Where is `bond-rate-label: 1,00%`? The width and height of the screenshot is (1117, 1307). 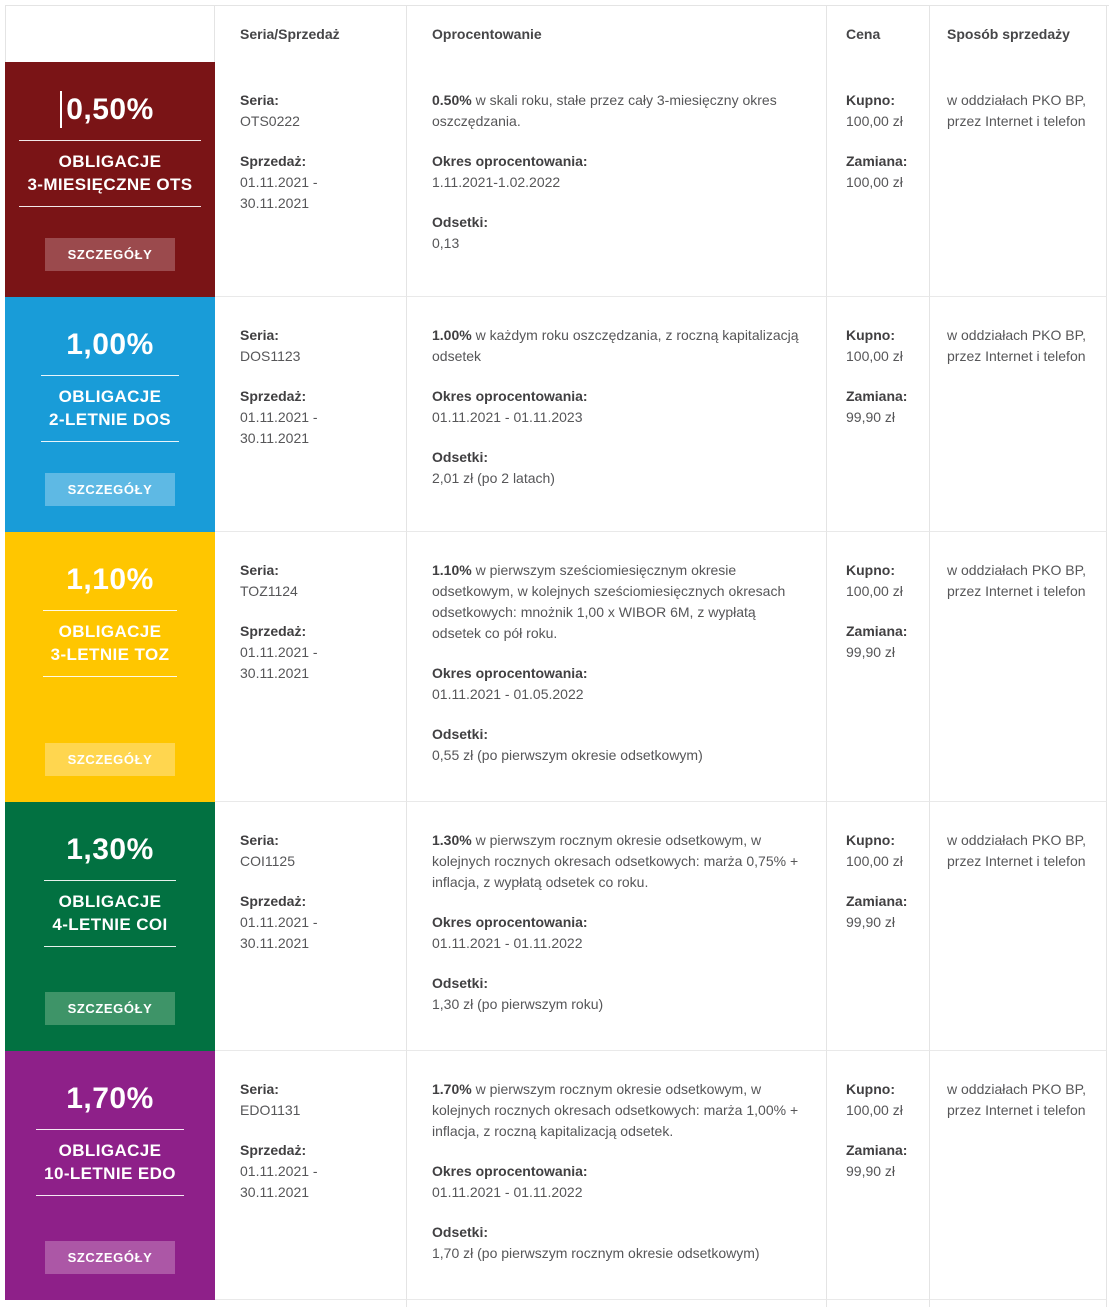 bond-rate-label: 1,00% is located at coordinates (110, 345).